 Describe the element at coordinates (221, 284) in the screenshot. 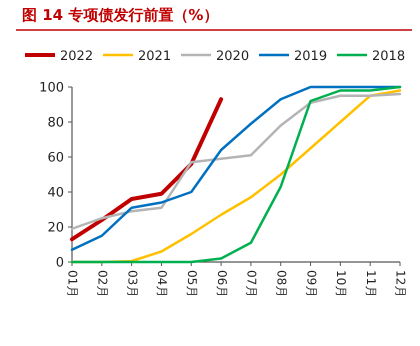

I see `x-tick-label: 06月` at that location.